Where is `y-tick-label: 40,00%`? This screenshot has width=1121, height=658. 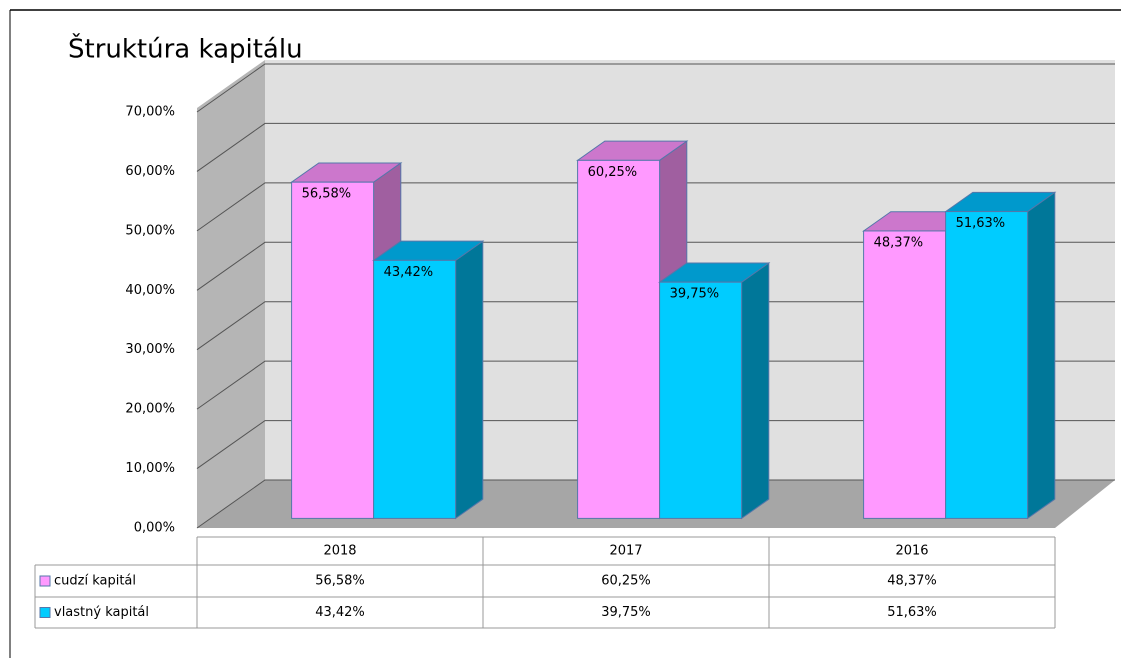 y-tick-label: 40,00% is located at coordinates (150, 290).